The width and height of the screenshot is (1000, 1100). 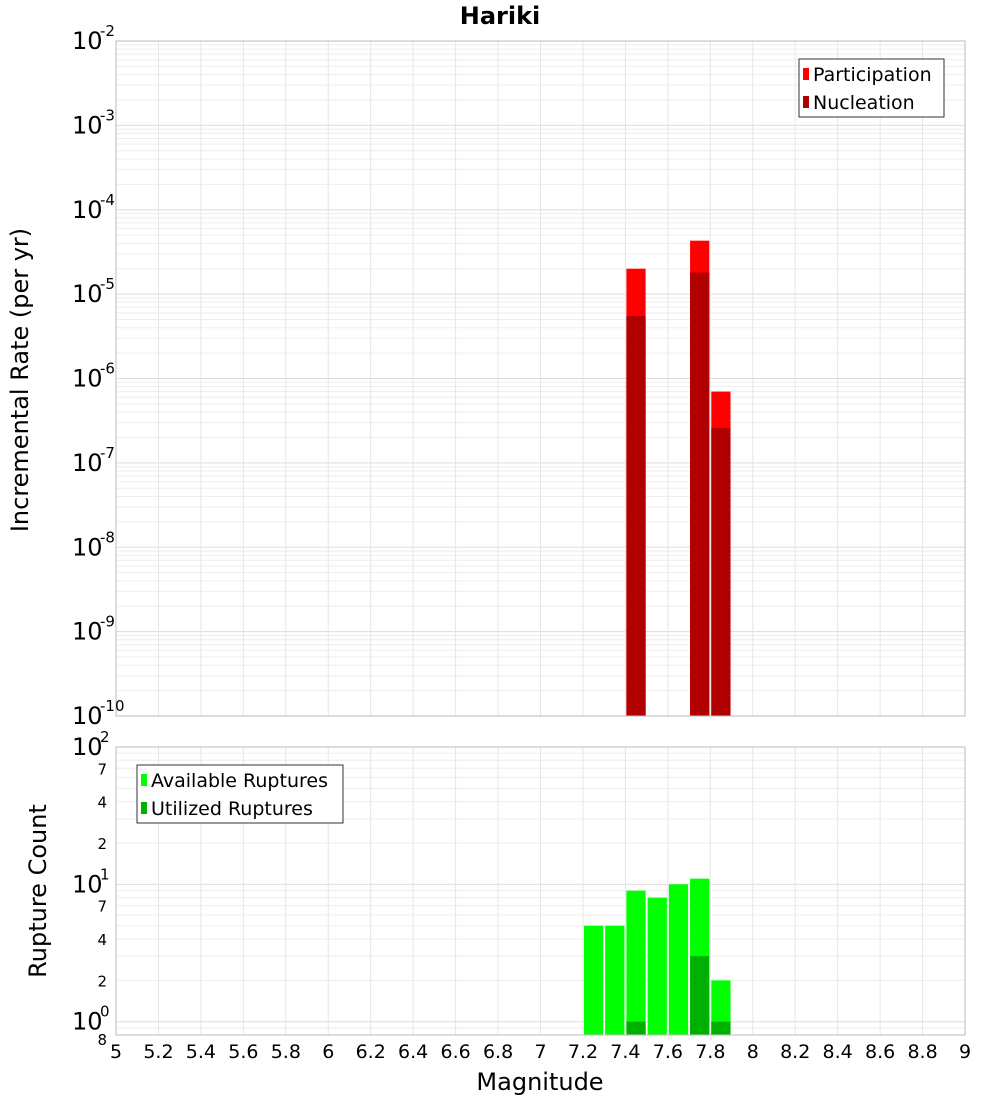 I want to click on x-tick-label: 8, so click(x=753, y=1052).